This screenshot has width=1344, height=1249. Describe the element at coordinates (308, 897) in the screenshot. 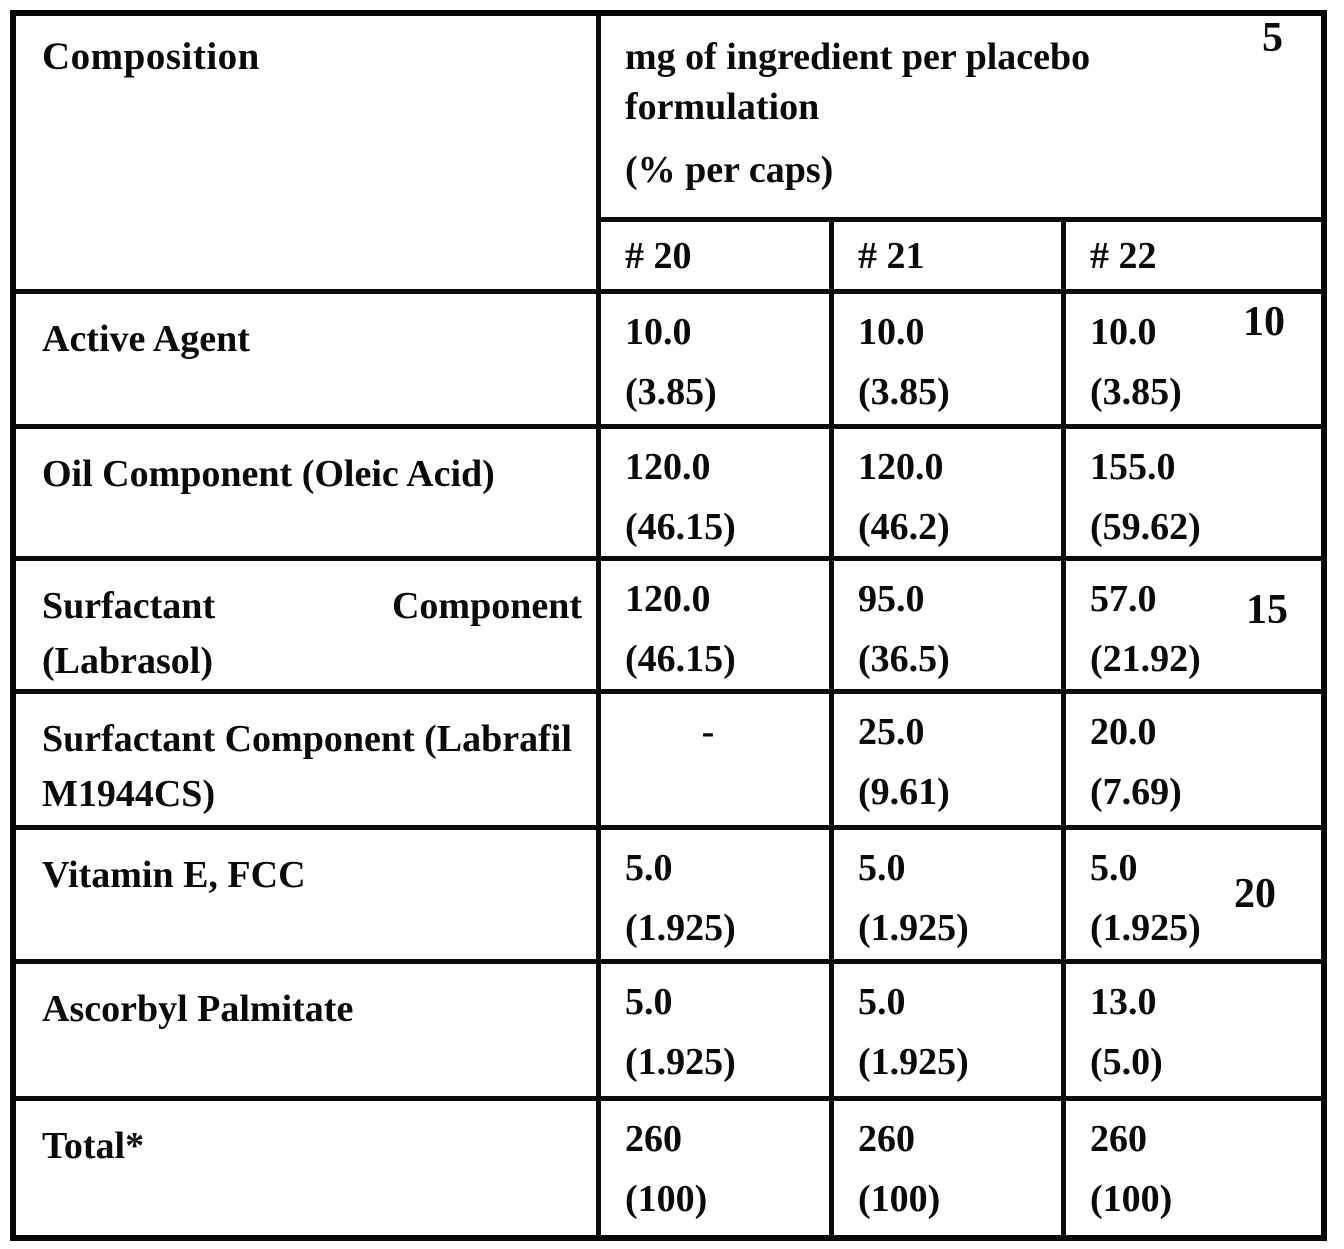

I see `row-label: Vitamin E, FCC` at that location.